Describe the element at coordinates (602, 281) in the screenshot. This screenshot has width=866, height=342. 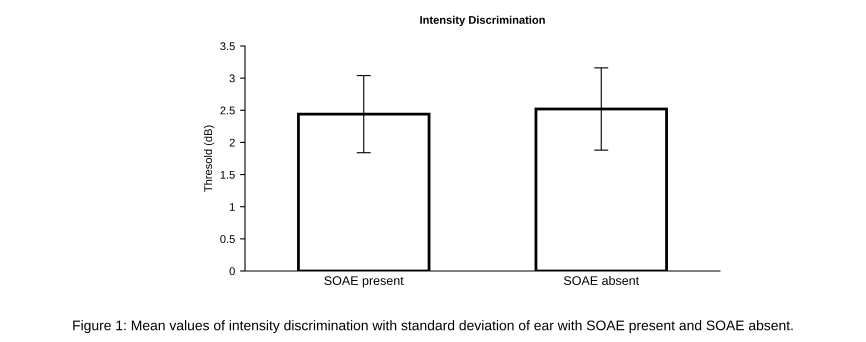
I see `x-tick-label: SOAE absent` at that location.